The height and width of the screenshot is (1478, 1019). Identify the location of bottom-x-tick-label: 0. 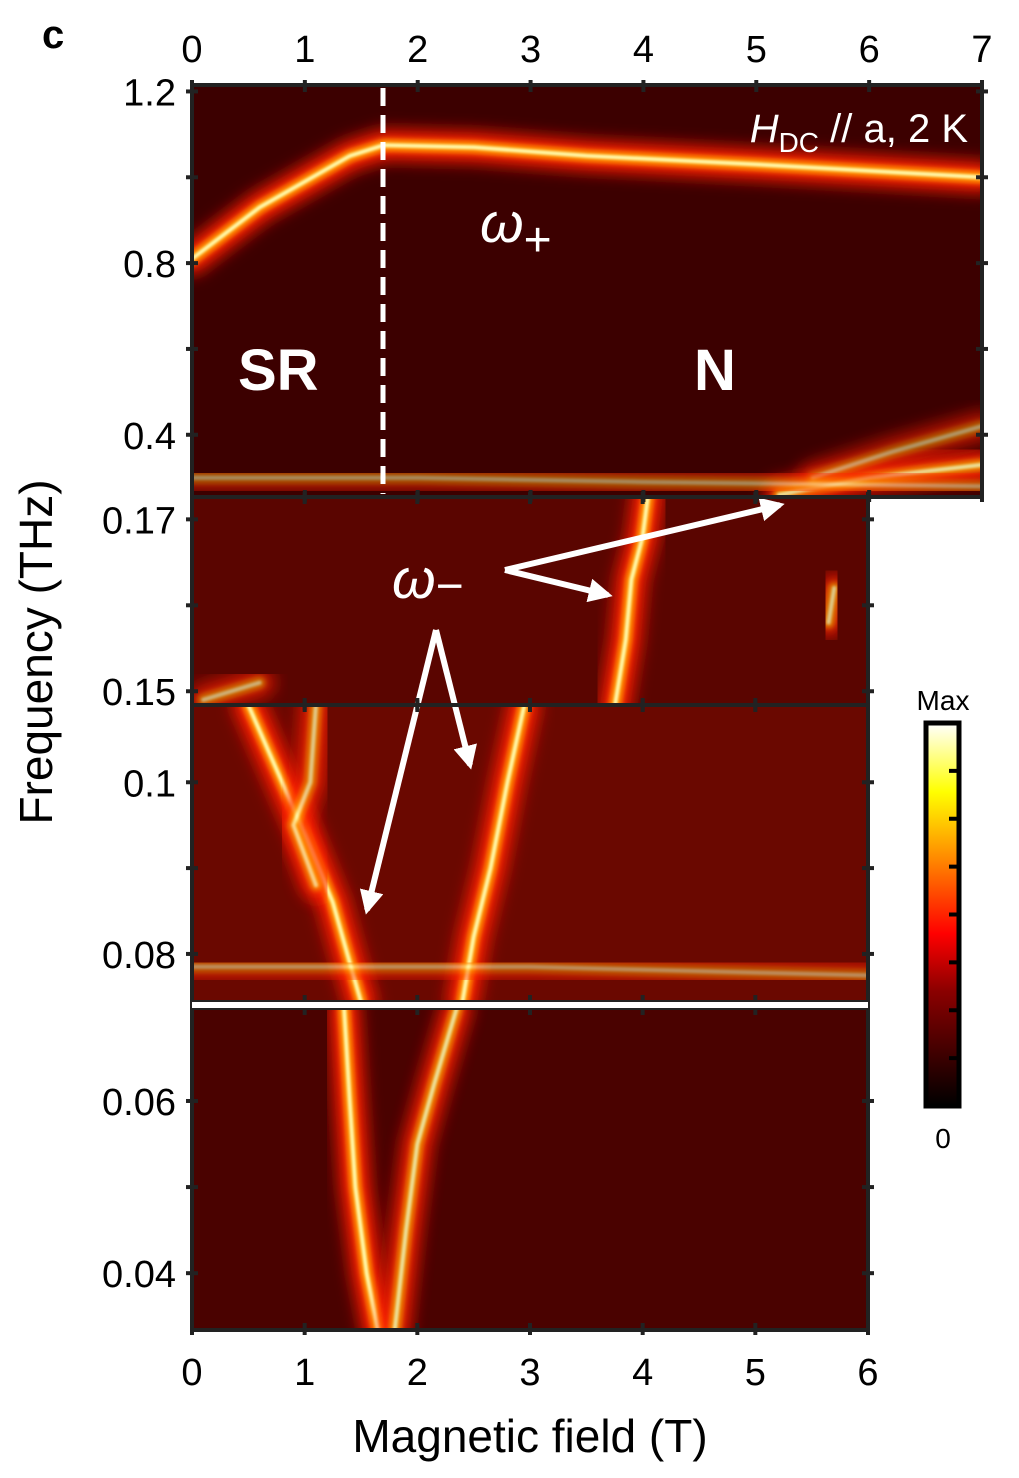
(191, 1373).